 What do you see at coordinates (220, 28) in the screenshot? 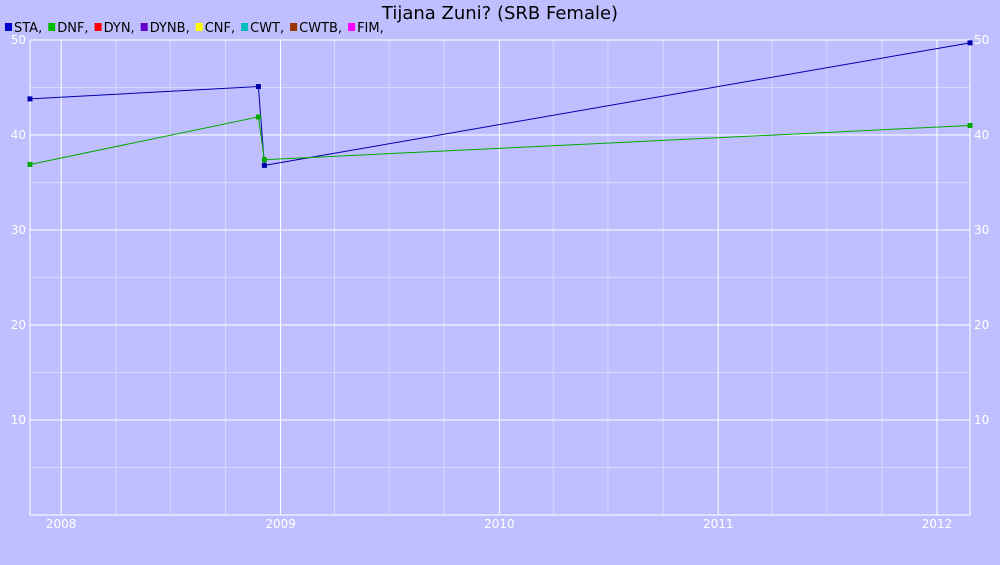
I see `legend-label: CNF,` at bounding box center [220, 28].